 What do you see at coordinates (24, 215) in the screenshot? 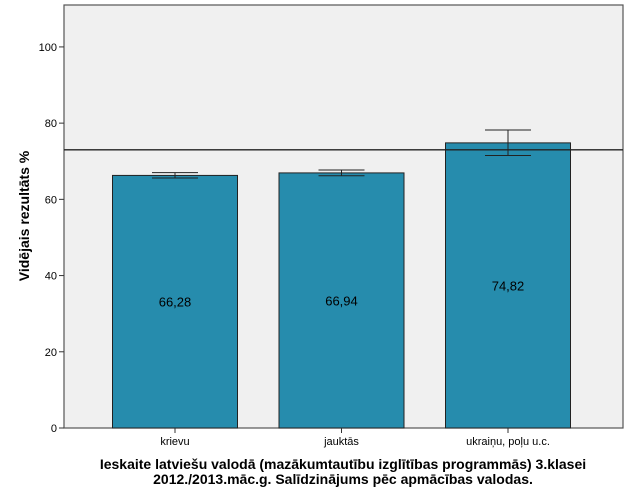
I see `y-axis-label: Vidējais rezultāts %` at bounding box center [24, 215].